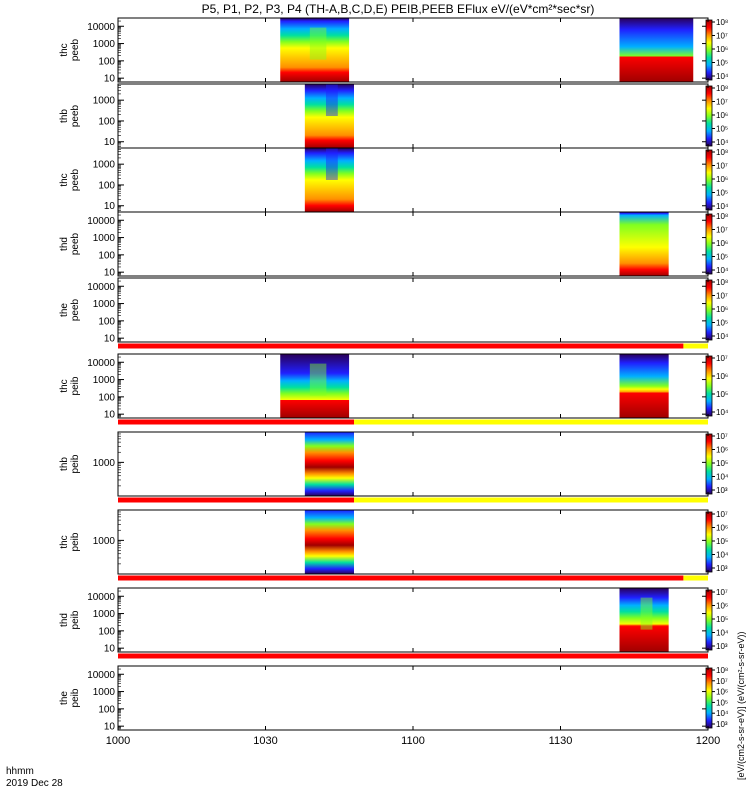  I want to click on panel-thd-peib: 10 100 1000 10000 thdpeib 10³ 10⁴ 10⁵ 10⁶ 10⁷, so click(394, 623).